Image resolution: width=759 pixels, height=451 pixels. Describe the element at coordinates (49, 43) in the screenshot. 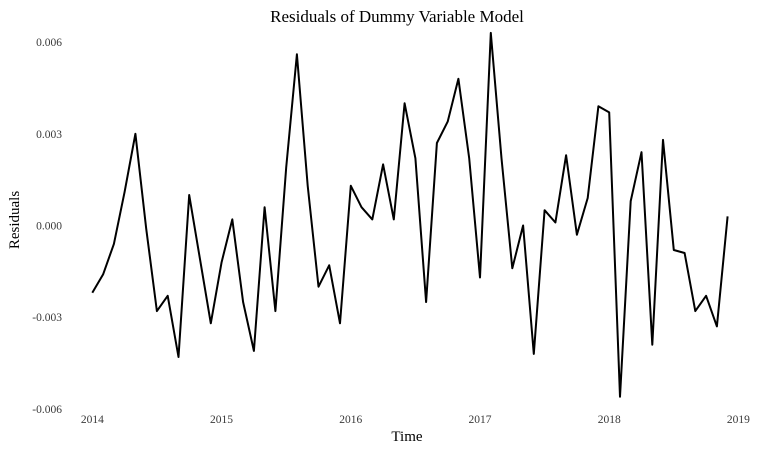

I see `y-tick-label: 0.006` at that location.